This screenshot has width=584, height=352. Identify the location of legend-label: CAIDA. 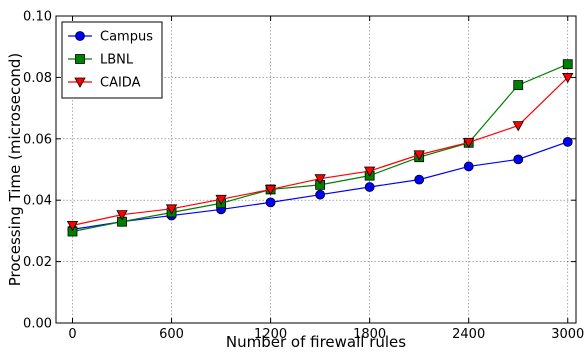
(120, 83).